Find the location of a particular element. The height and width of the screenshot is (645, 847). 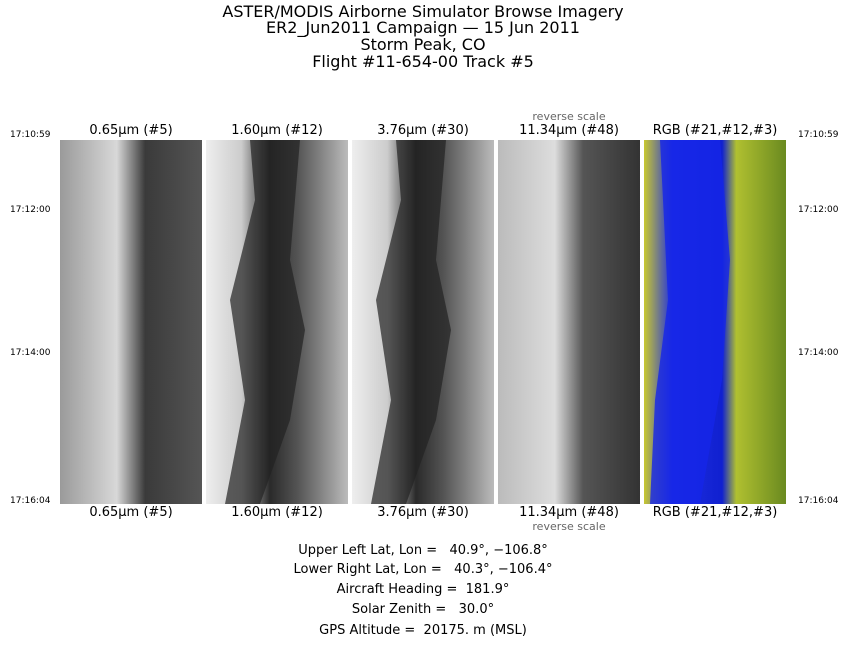

info-line: Solar Zenith = 30.0° is located at coordinates (423, 609).